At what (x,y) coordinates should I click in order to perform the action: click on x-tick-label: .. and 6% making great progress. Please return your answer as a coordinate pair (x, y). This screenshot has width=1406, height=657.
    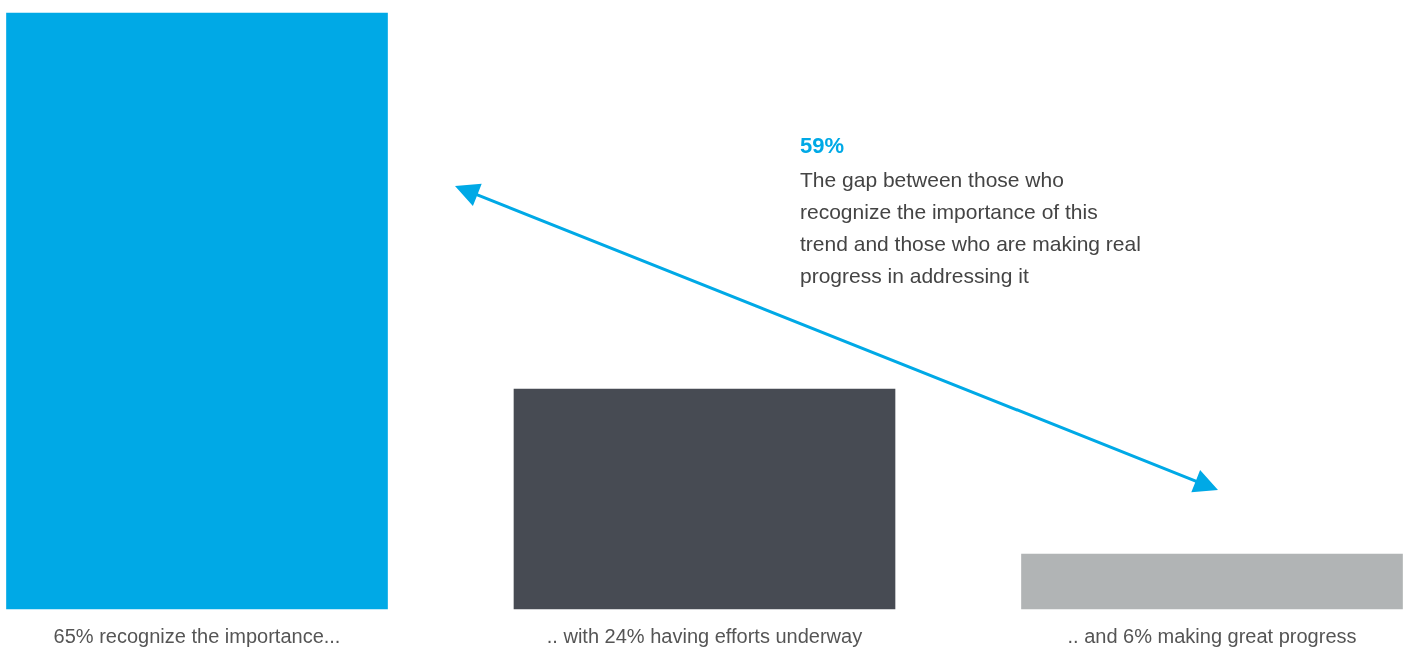
    Looking at the image, I should click on (1212, 635).